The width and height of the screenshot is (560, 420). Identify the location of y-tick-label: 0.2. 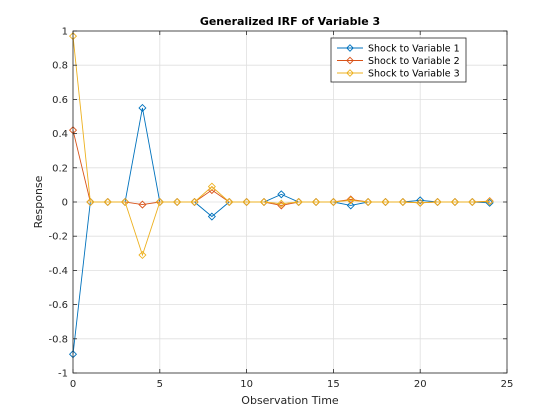
(60, 168).